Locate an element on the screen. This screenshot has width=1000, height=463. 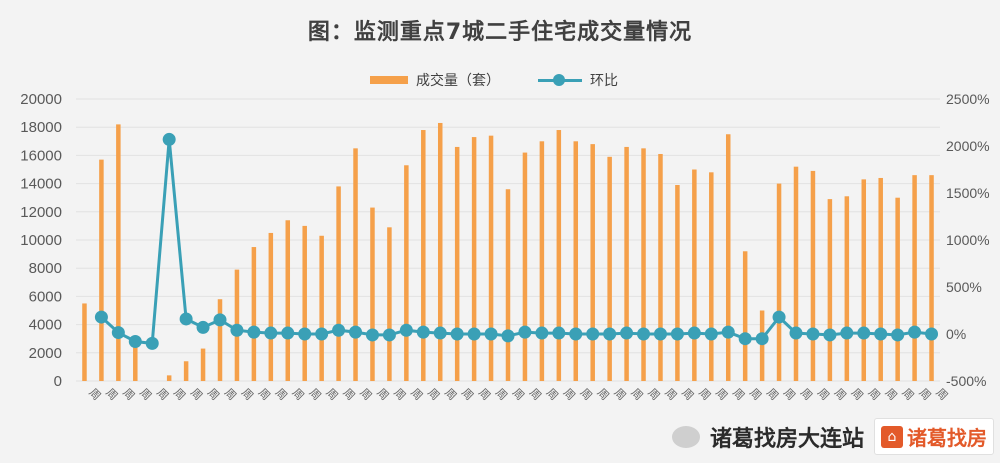
legend-bar-swatch is located at coordinates (389, 80).